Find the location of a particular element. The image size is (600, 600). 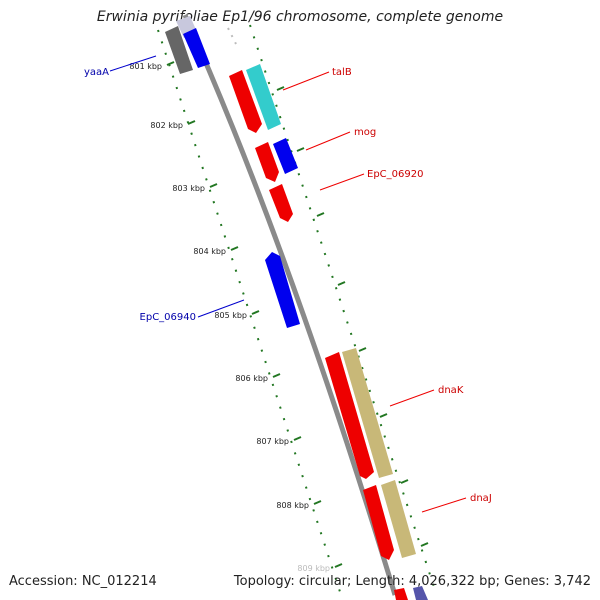

feature-dnaK-tan is located at coordinates (367, 413).